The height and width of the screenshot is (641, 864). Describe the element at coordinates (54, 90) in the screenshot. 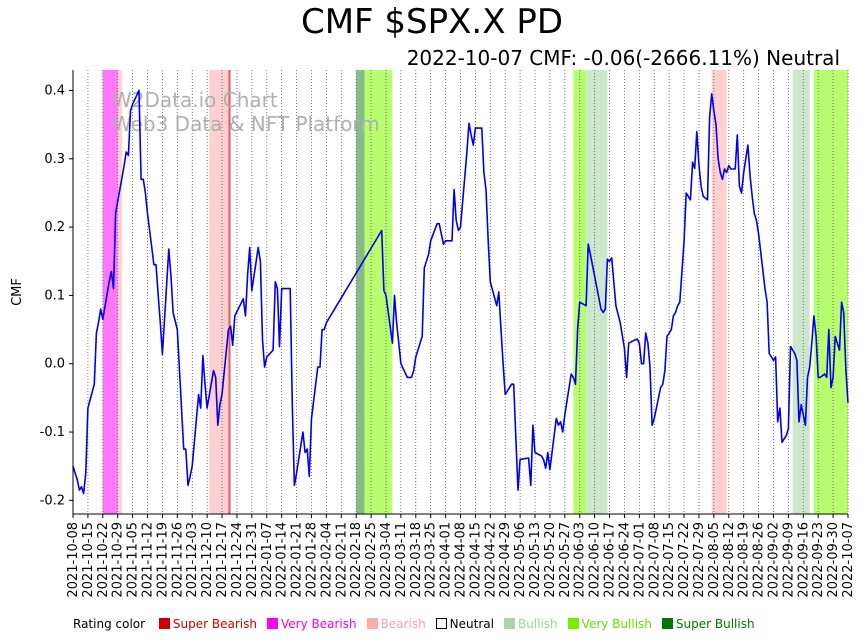

I see `y-tick-label: 0.4` at that location.